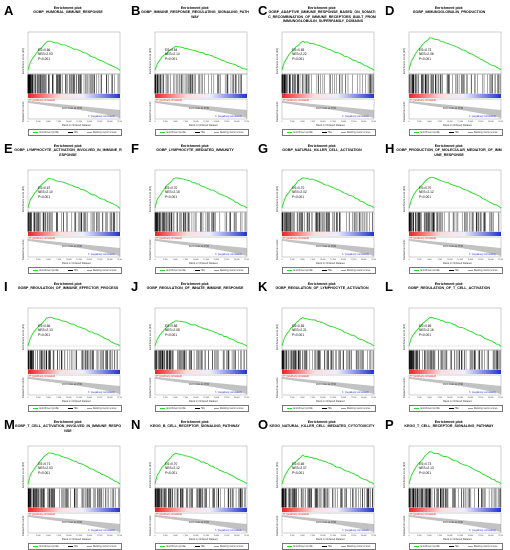  I want to click on x-tick-label: 2,500, so click(419, 398).